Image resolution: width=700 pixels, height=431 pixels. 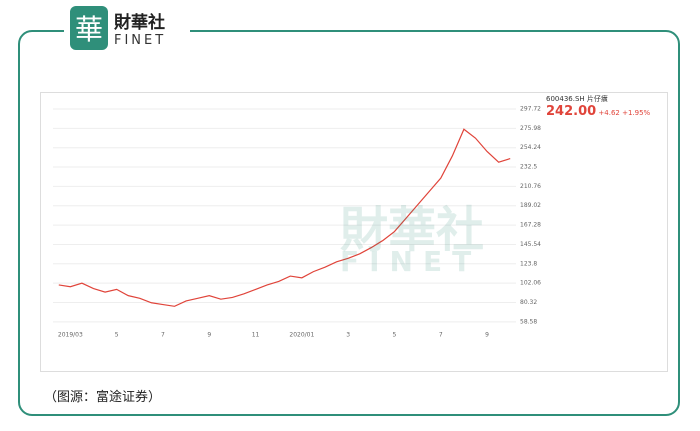 I want to click on y-tick-label: 297.72, so click(x=530, y=109).